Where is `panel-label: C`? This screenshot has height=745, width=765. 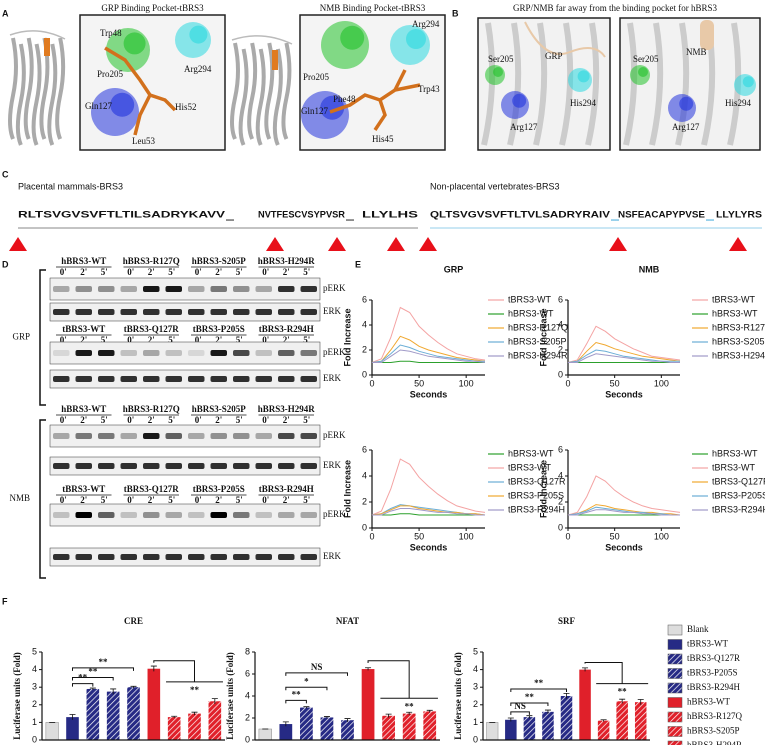 panel-label: C is located at coordinates (5, 174).